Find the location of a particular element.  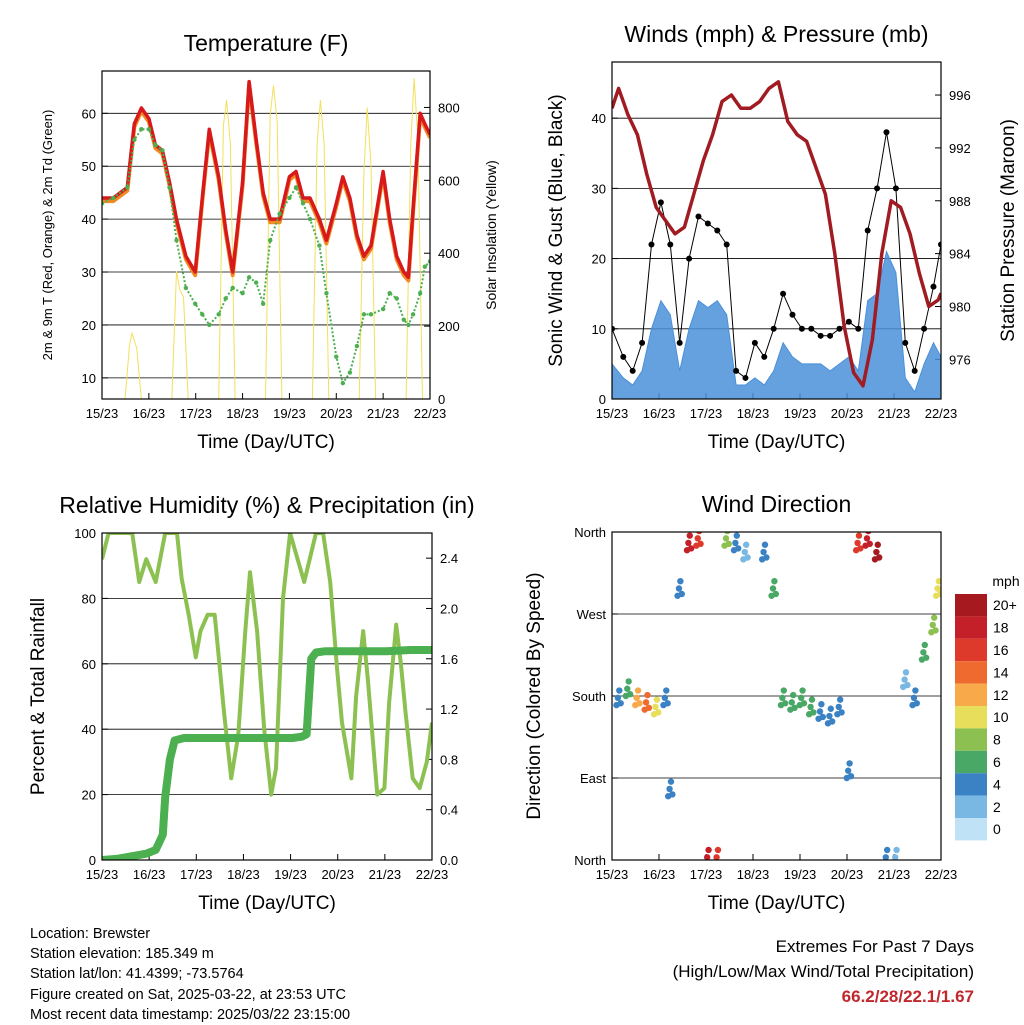

precip-series is located at coordinates (267, 753).